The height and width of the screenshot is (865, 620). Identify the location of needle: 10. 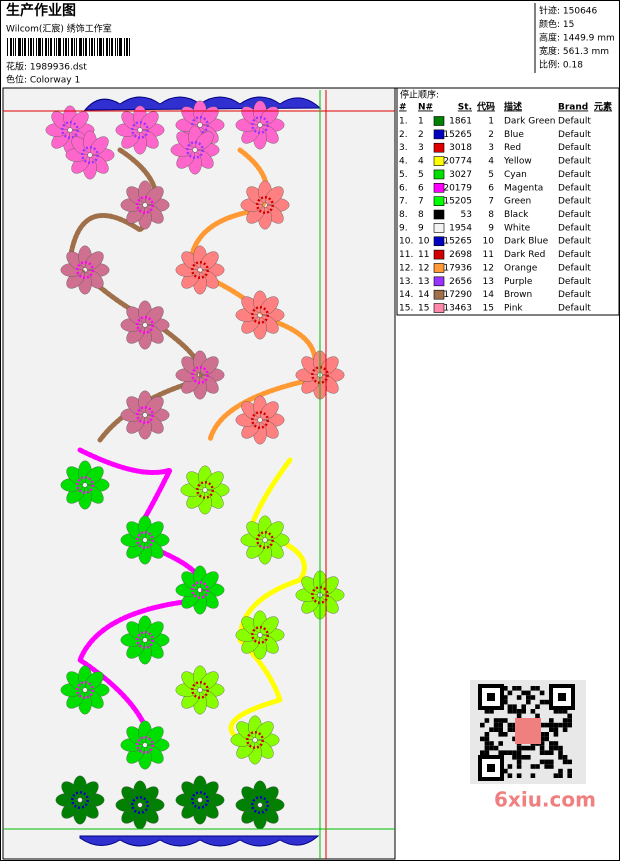
(424, 242).